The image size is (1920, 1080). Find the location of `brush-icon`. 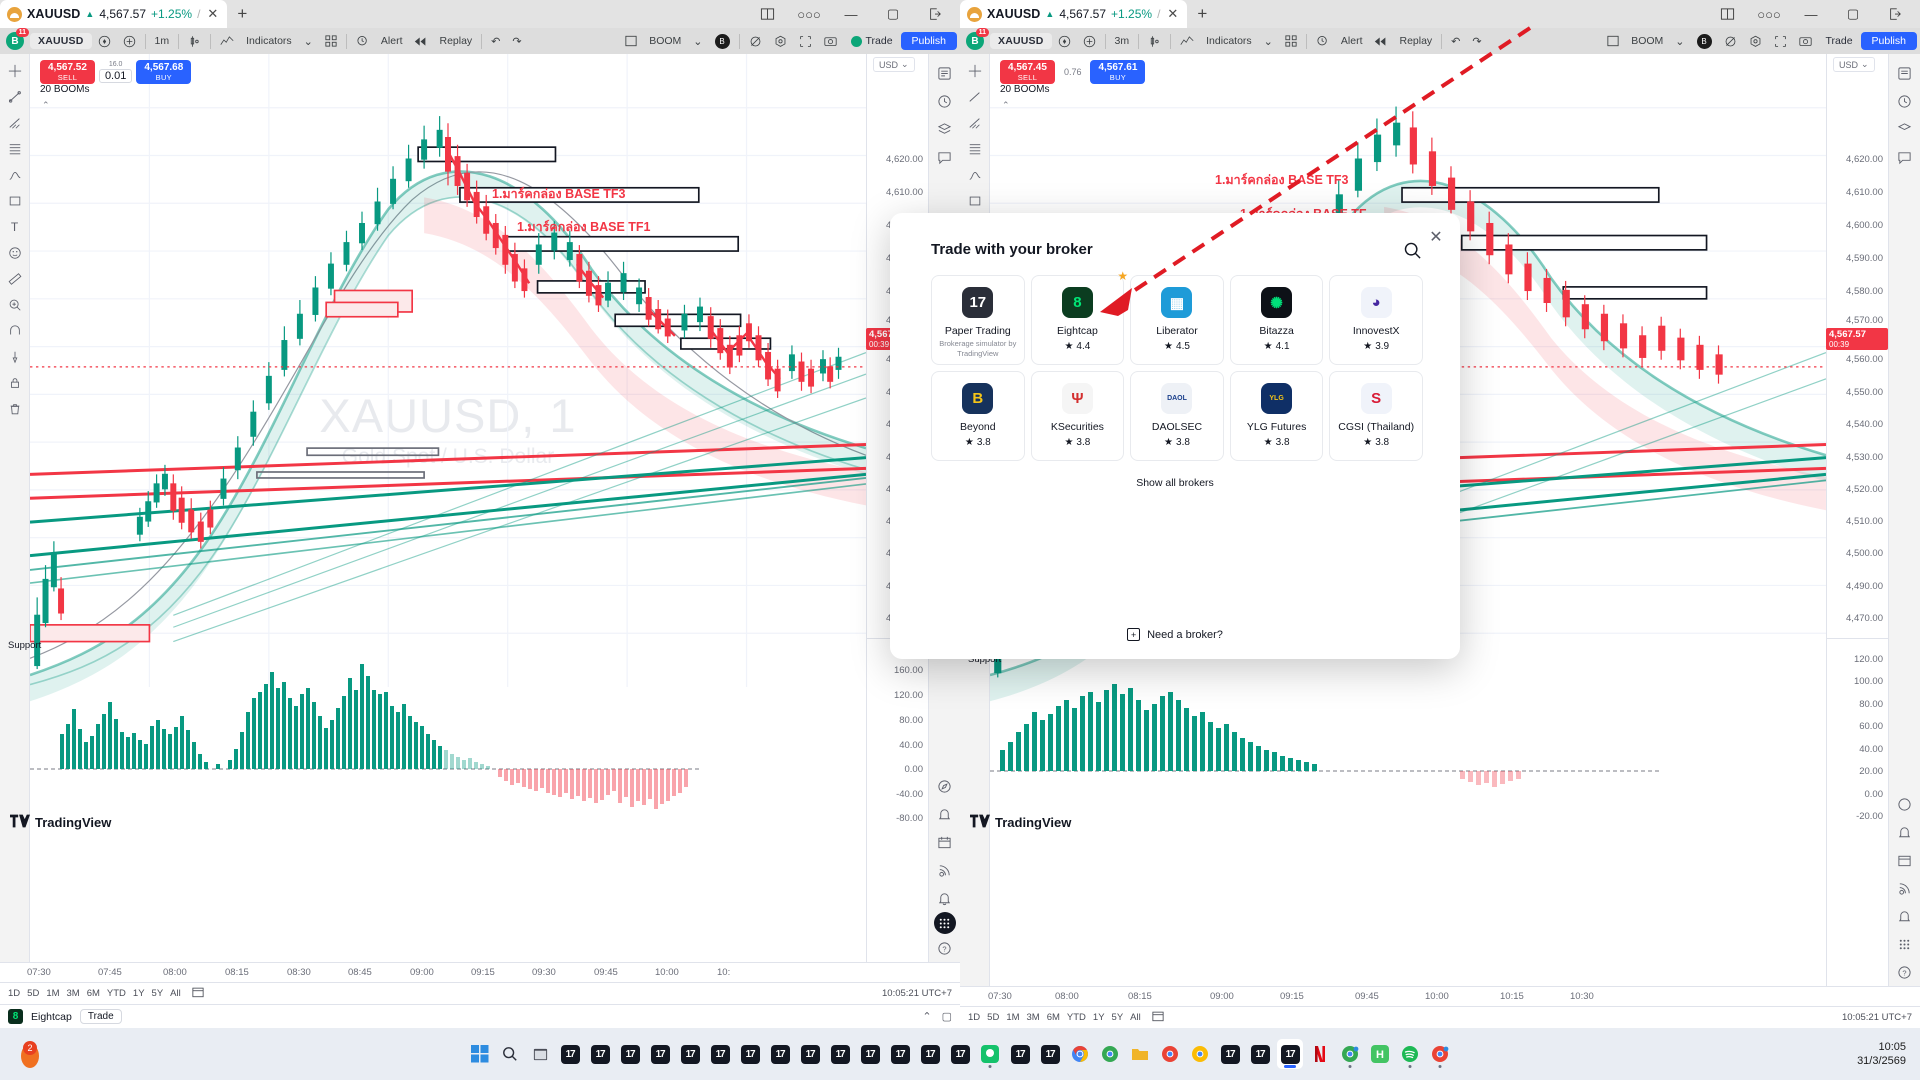

brush-icon is located at coordinates (975, 175).